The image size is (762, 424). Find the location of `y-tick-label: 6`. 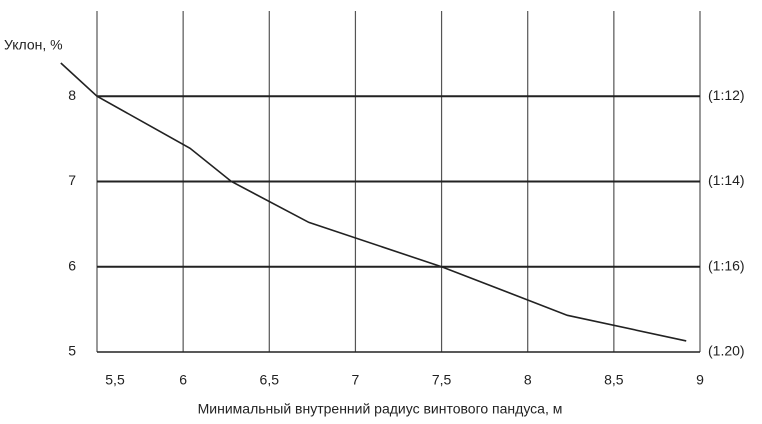

y-tick-label: 6 is located at coordinates (72, 265).